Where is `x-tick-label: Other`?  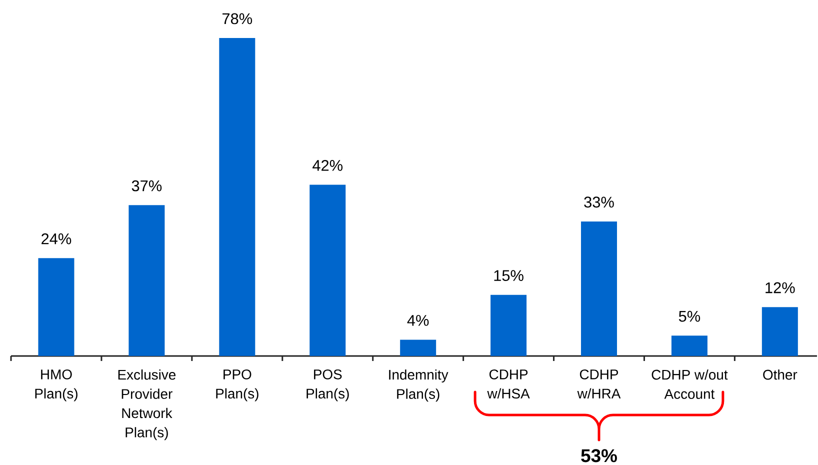
x-tick-label: Other is located at coordinates (780, 374).